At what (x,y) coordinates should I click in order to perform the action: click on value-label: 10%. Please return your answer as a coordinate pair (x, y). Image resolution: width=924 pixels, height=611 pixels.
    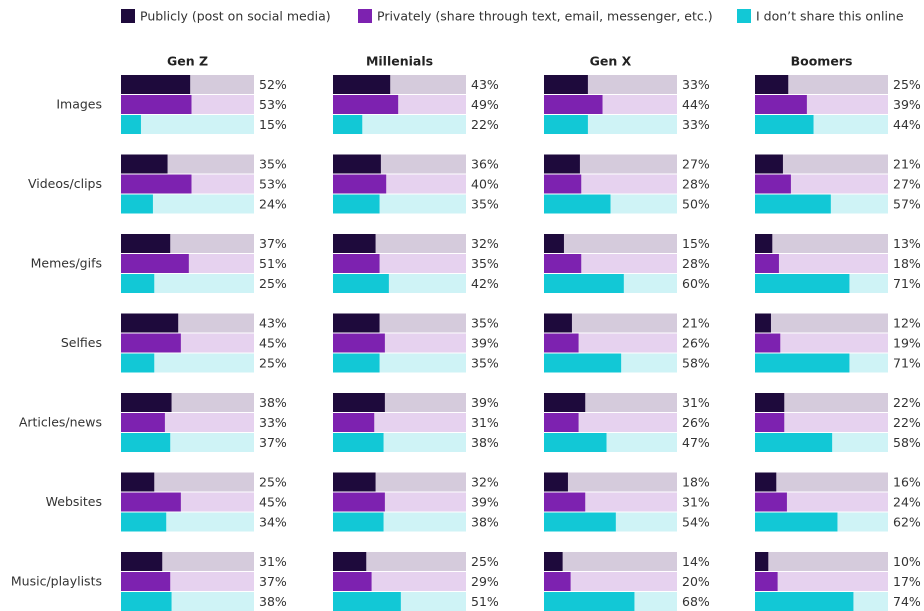
    Looking at the image, I should click on (907, 561).